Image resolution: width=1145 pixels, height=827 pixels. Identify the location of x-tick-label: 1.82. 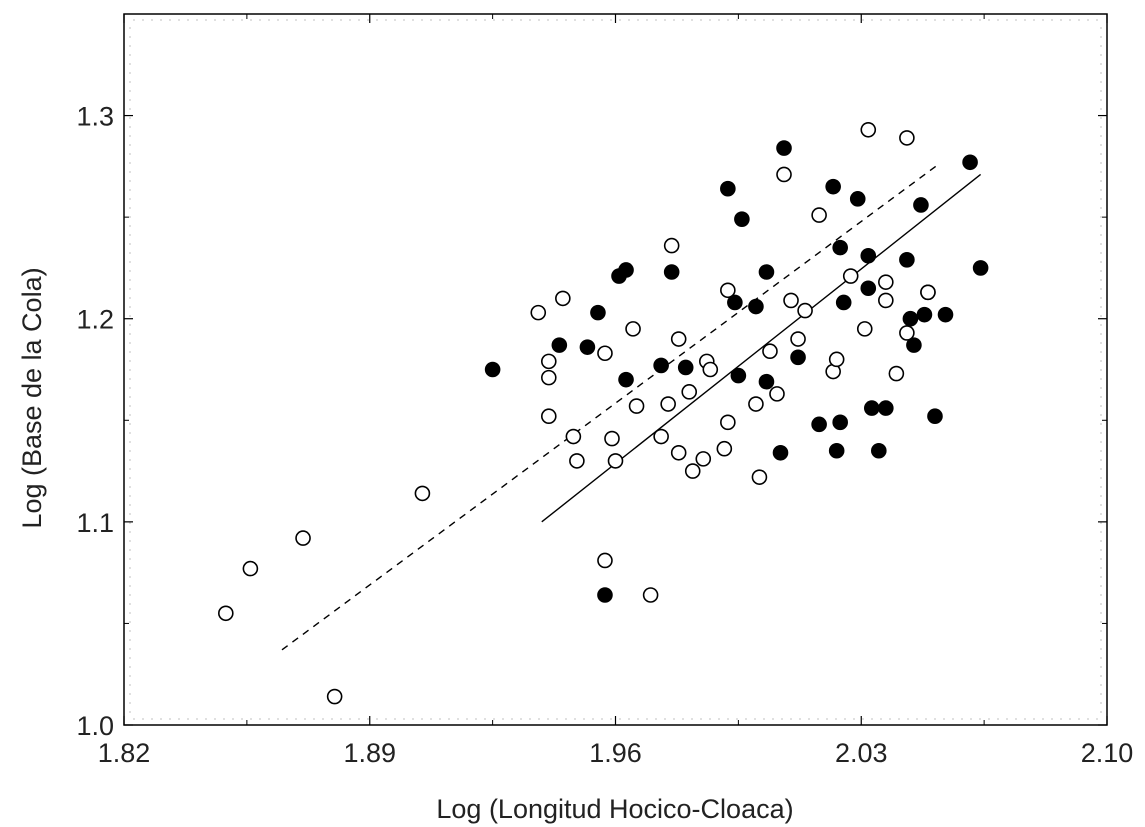
(124, 753).